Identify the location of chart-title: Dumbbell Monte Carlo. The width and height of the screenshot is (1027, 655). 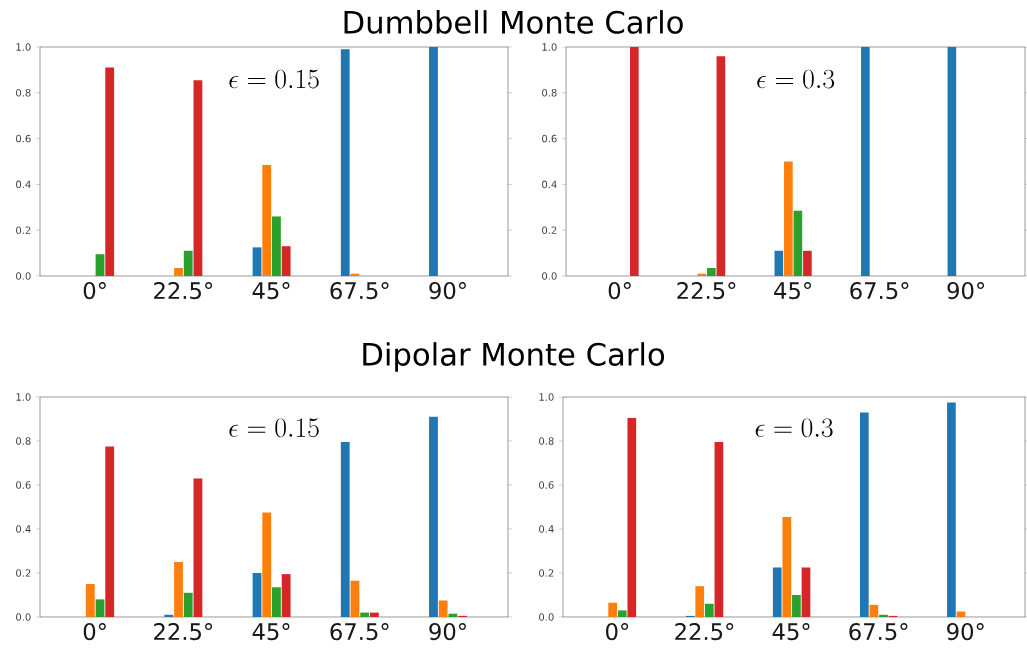
(513, 22).